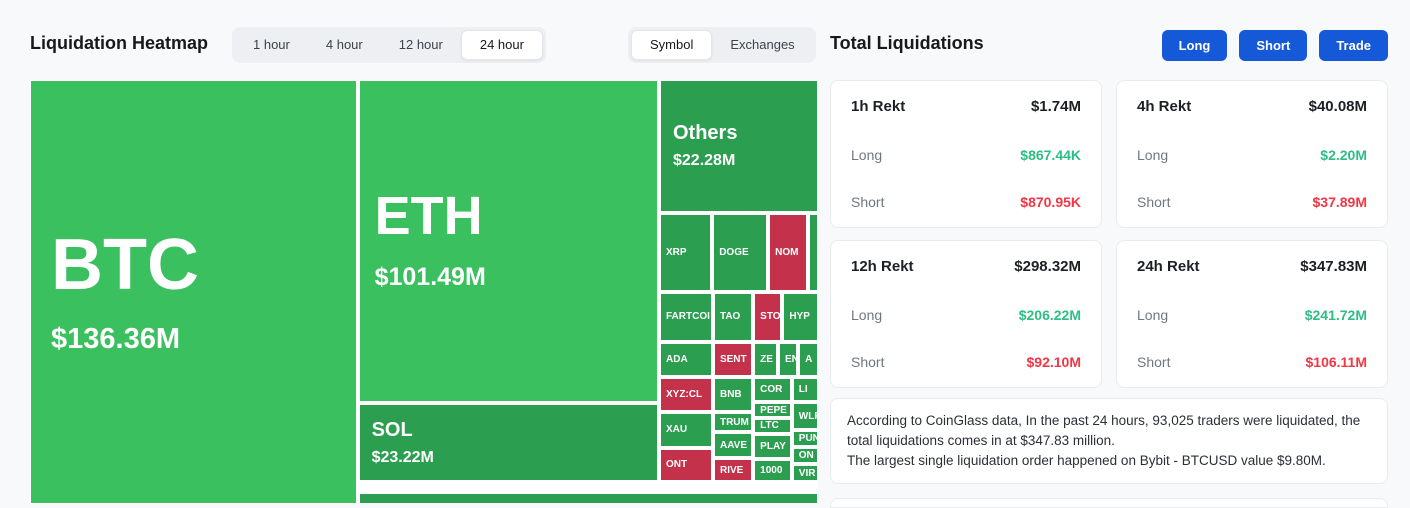 The width and height of the screenshot is (1410, 508). I want to click on heatmap-tile-fartcoi: FARTCOI, so click(686, 316).